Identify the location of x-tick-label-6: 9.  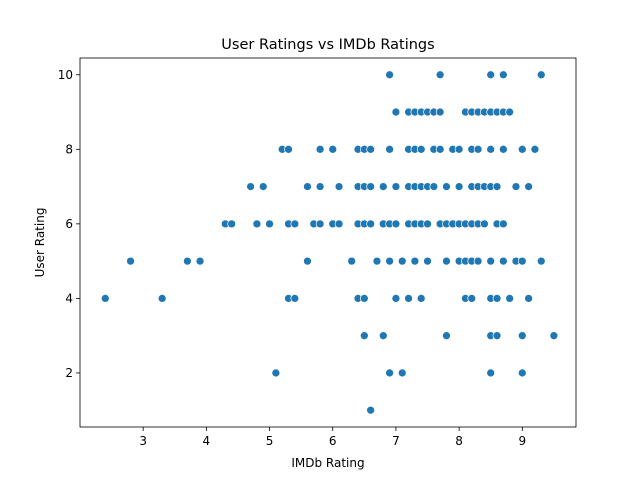
(522, 441).